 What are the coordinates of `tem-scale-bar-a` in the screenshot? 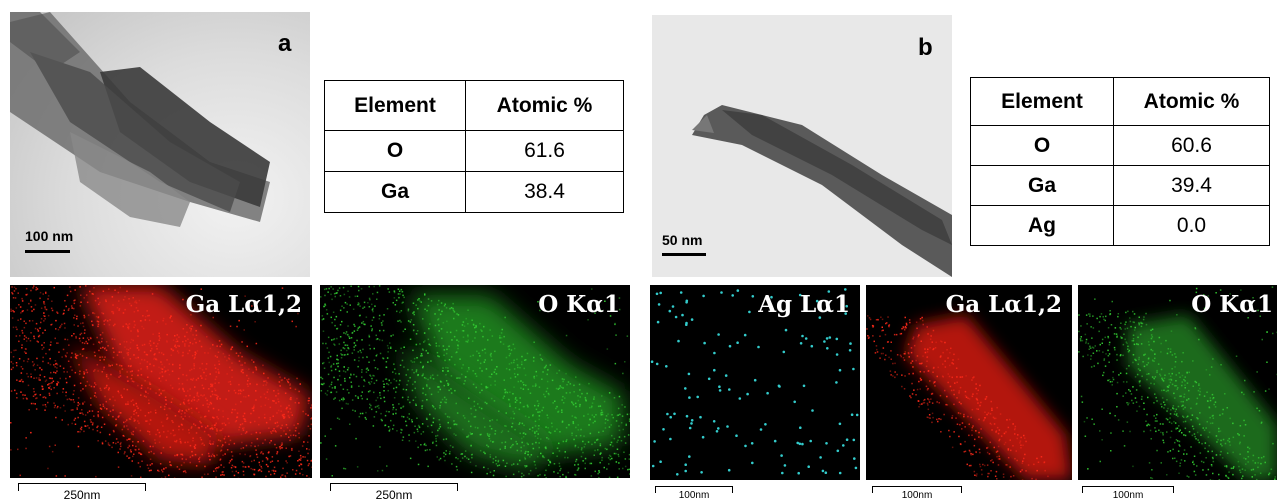 It's located at (47, 251).